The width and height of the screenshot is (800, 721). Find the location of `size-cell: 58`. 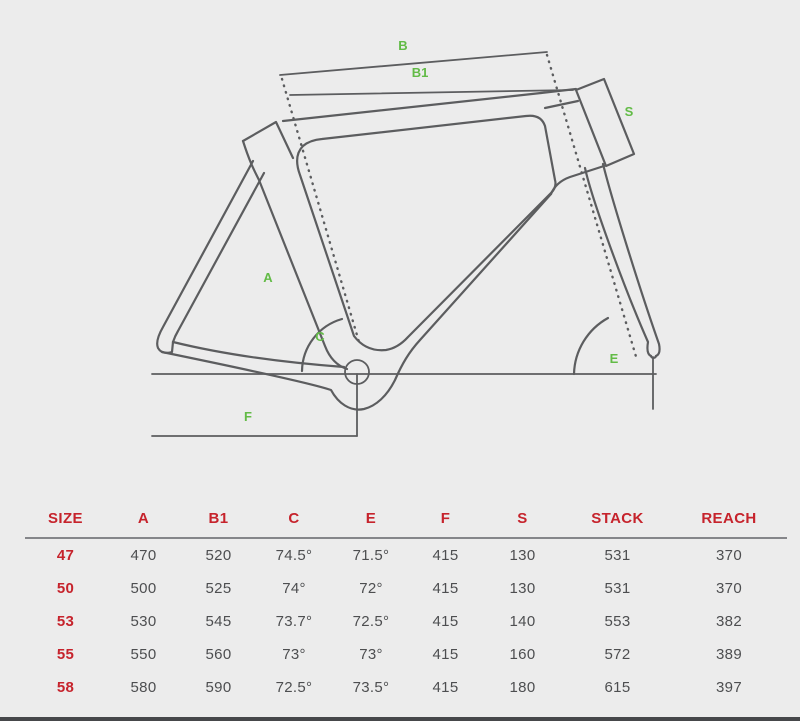

size-cell: 58 is located at coordinates (65, 687).